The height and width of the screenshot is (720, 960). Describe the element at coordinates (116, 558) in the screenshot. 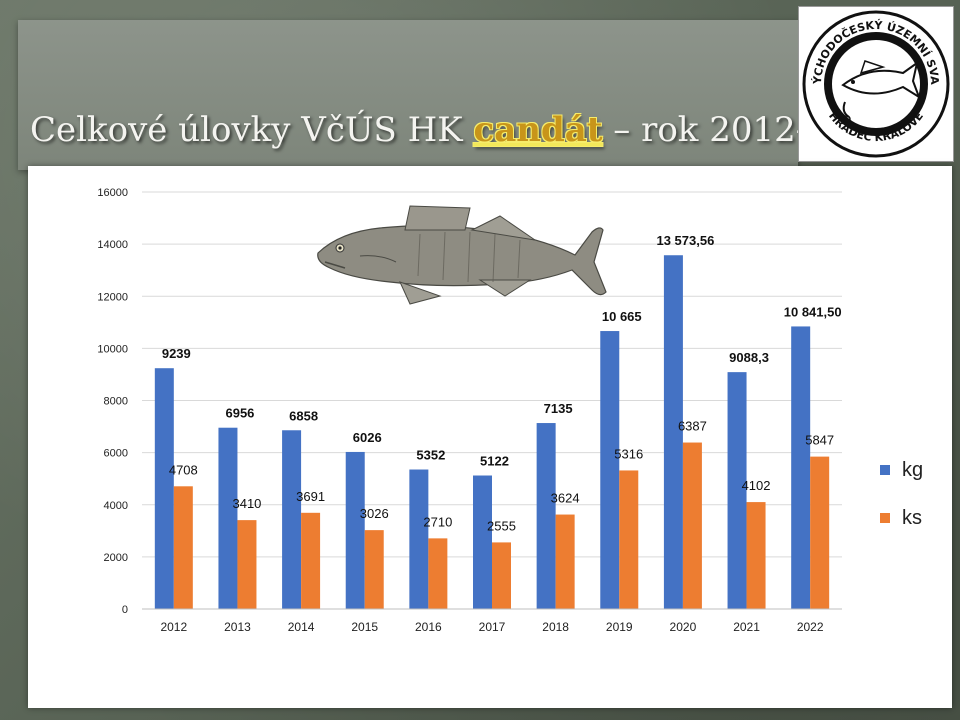

I see `y-tick-label: 2000` at that location.